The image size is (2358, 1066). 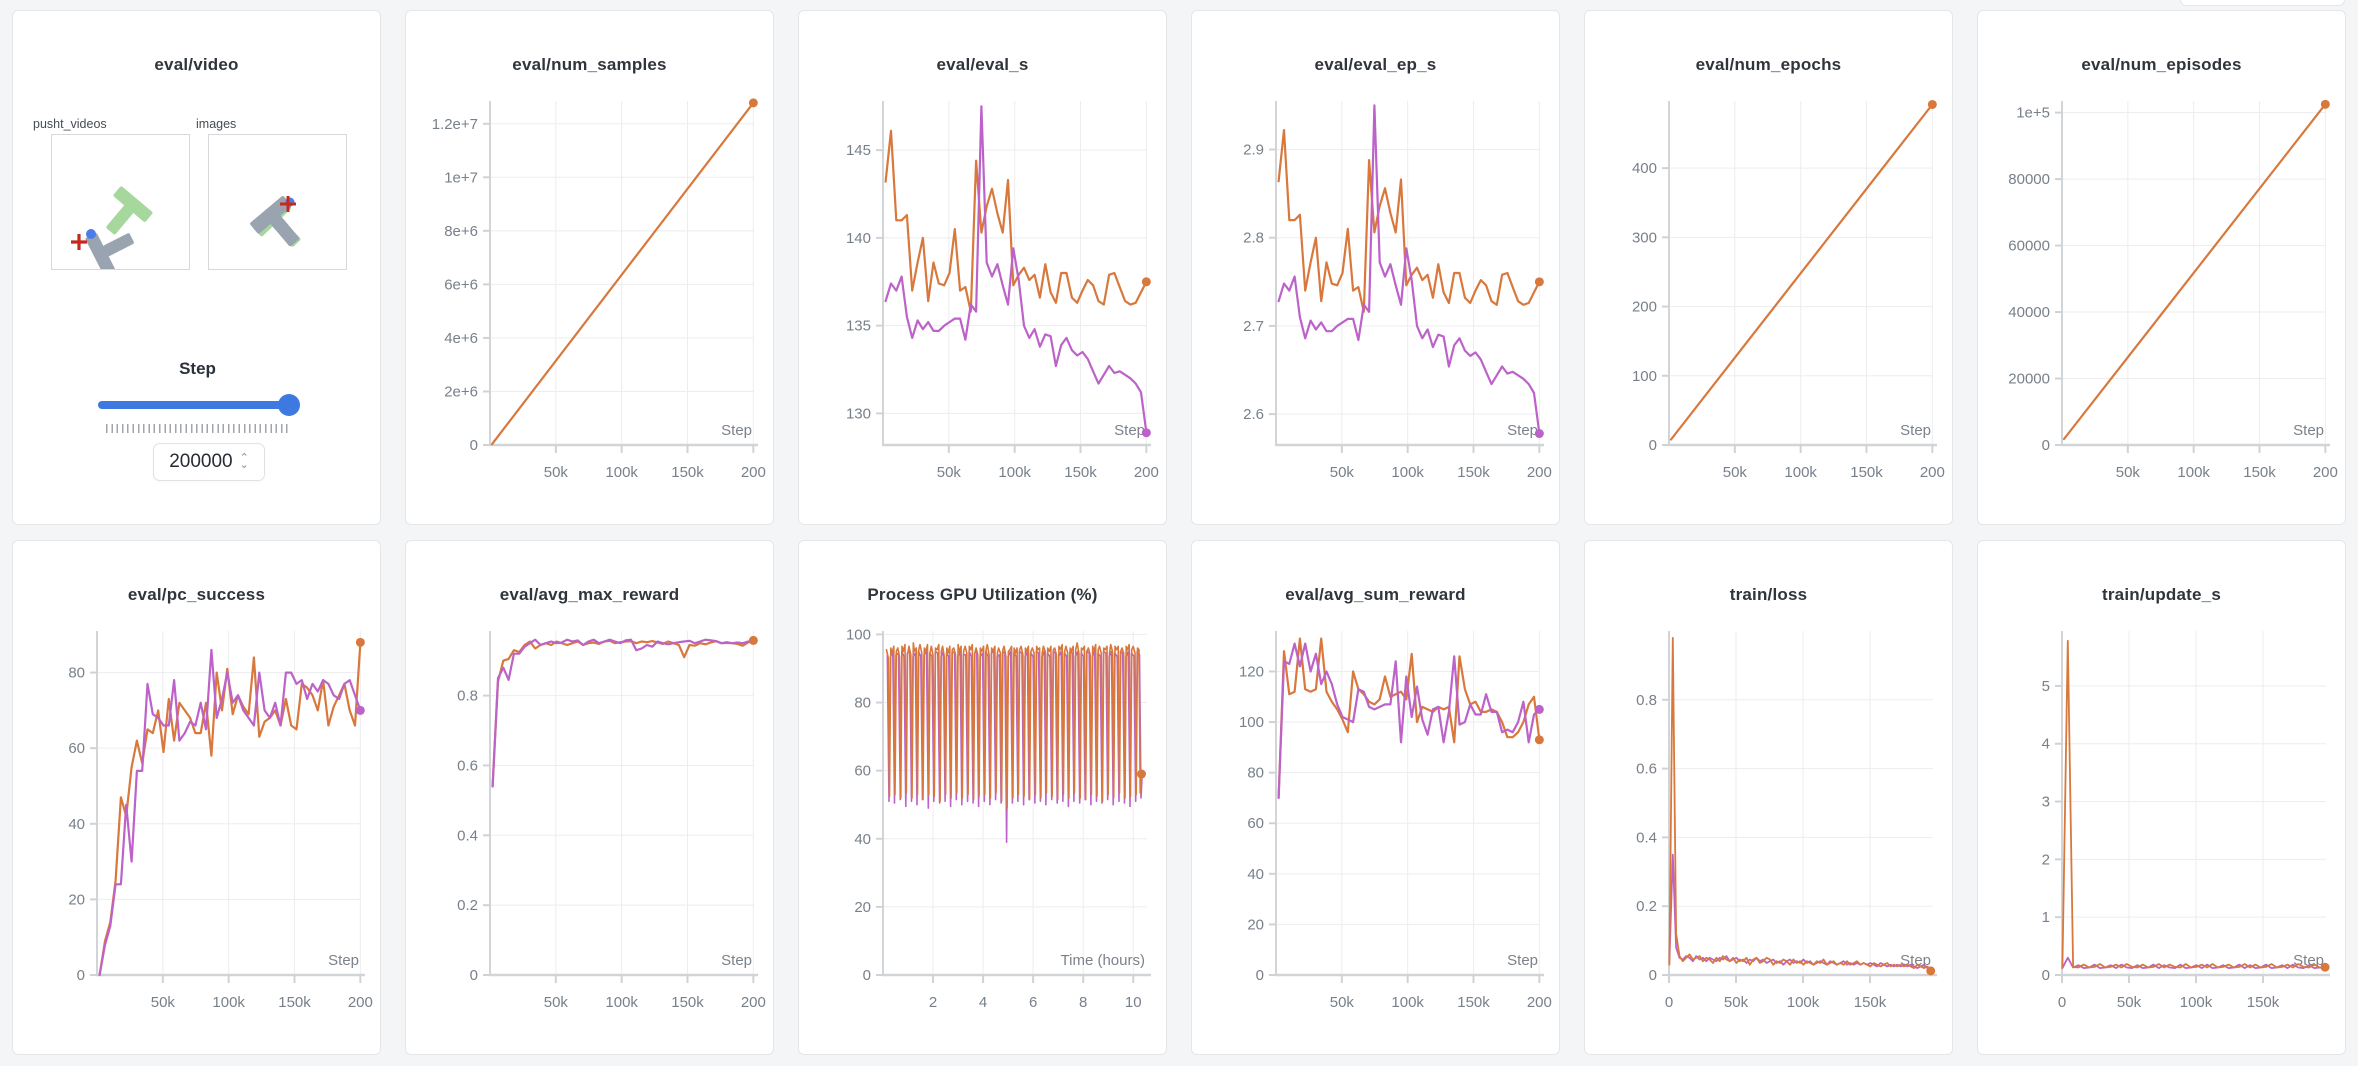 What do you see at coordinates (858, 326) in the screenshot?
I see `svg-text: 135` at bounding box center [858, 326].